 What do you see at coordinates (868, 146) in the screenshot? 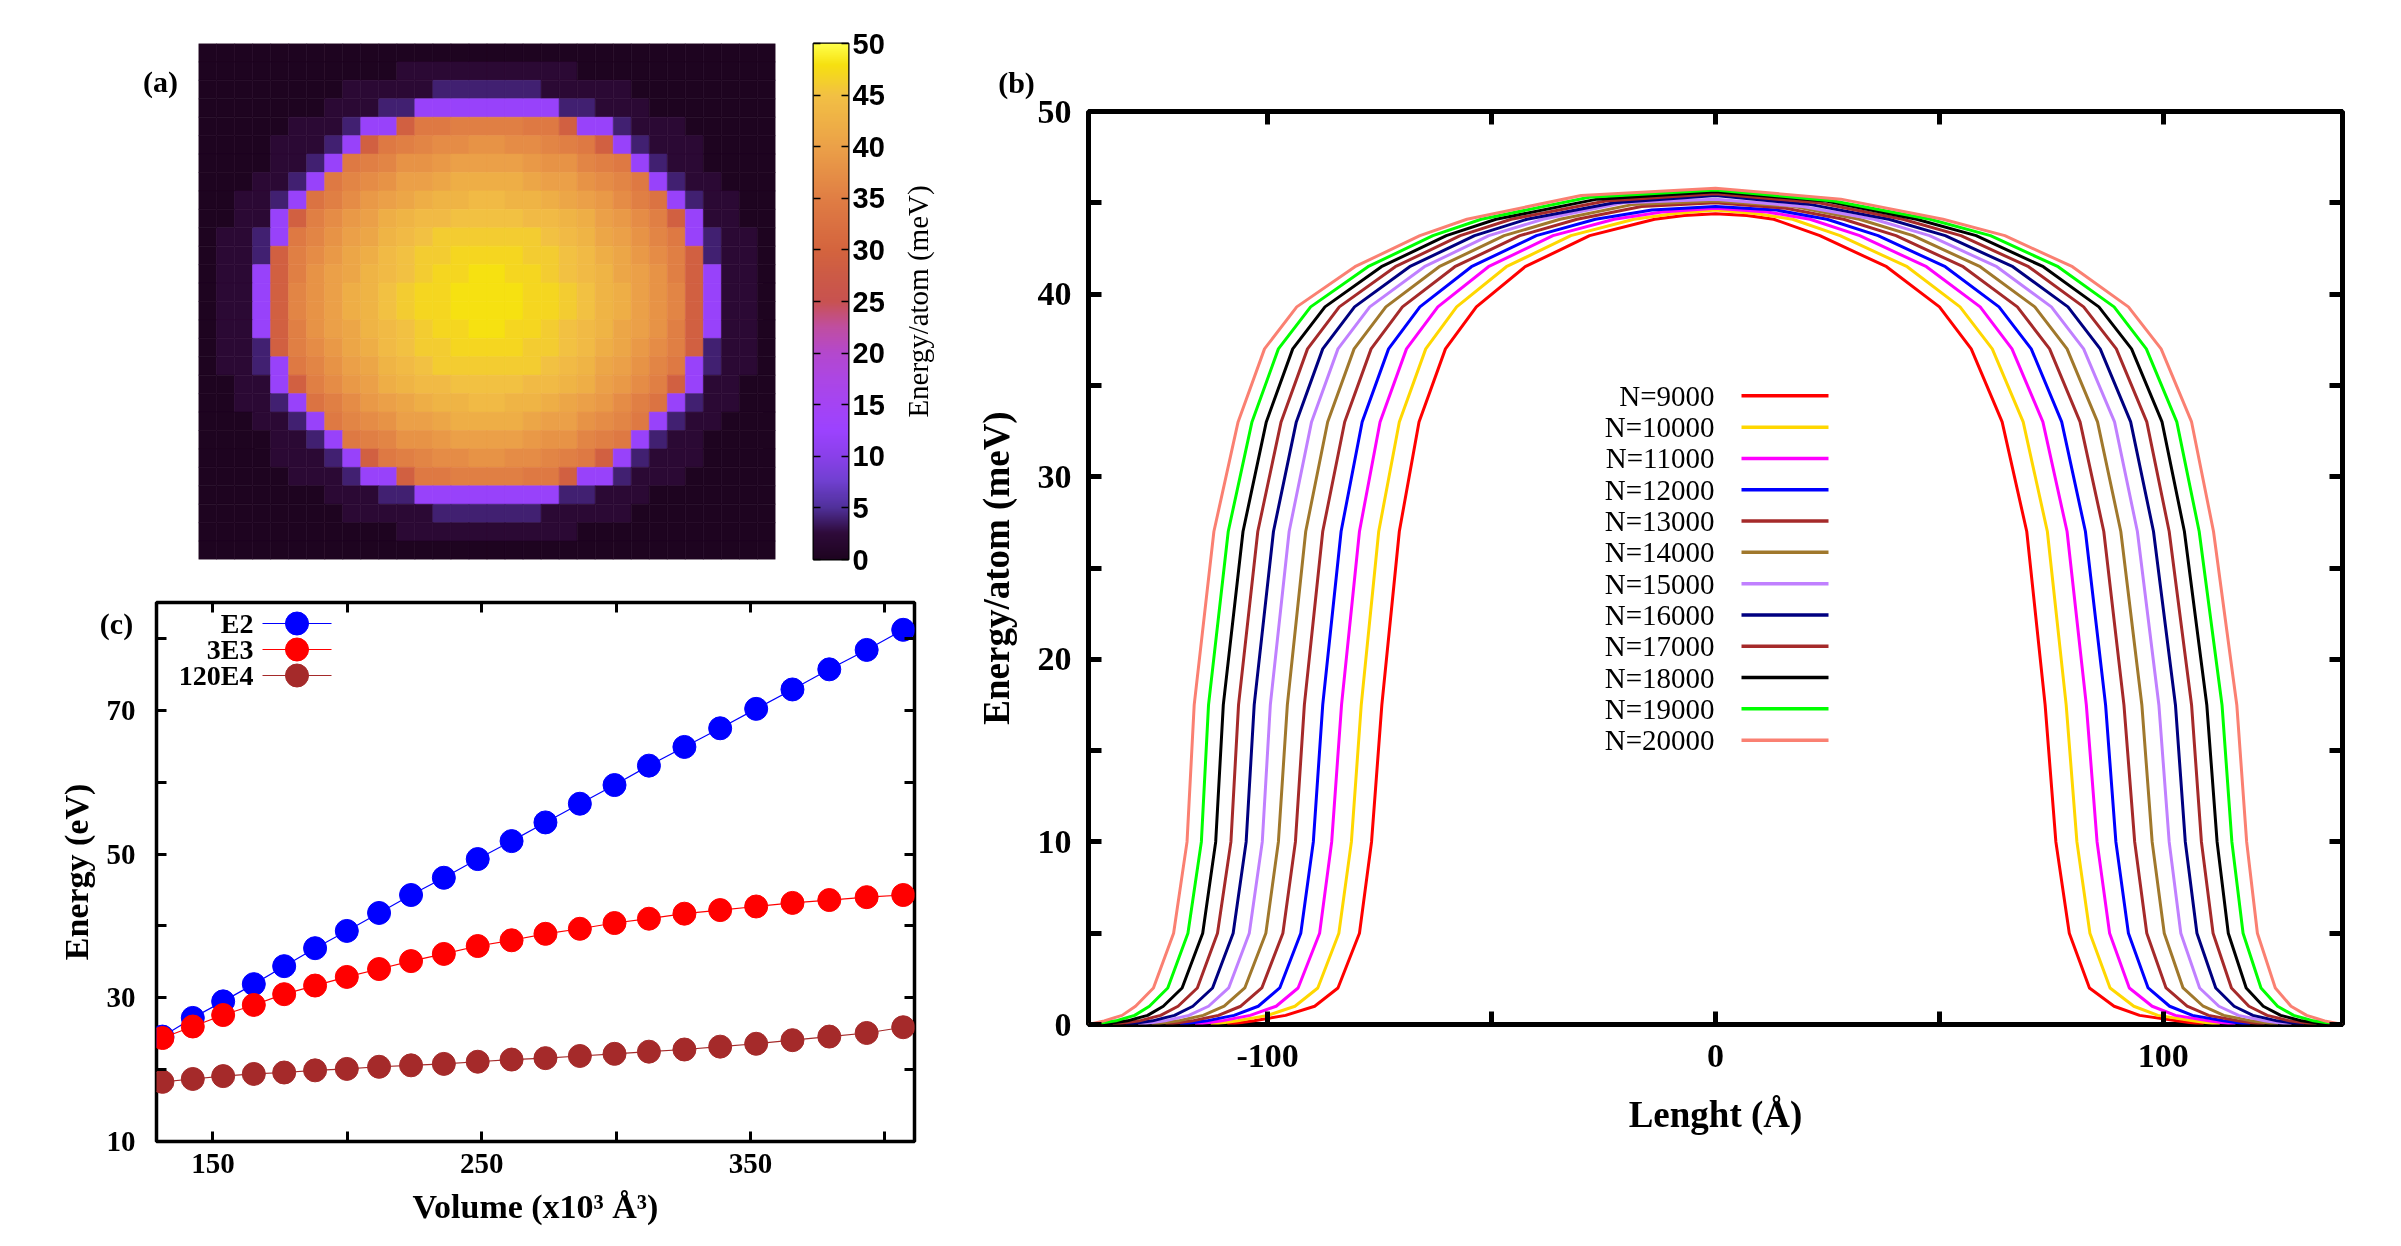
I see `color-bar-label: 40` at bounding box center [868, 146].